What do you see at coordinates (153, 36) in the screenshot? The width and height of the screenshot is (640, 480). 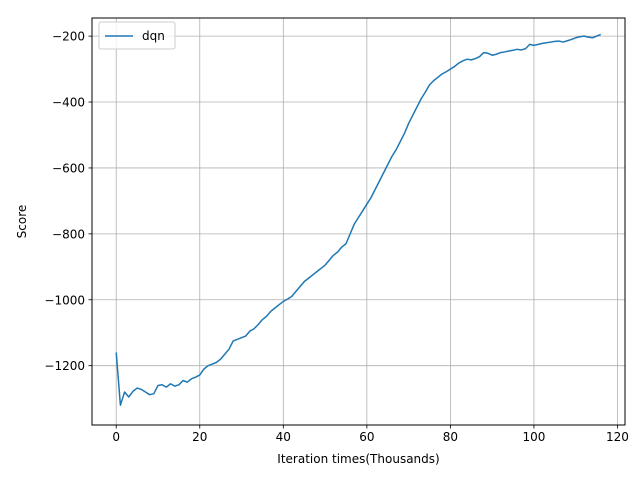 I see `legend-label-dqn: dqn` at bounding box center [153, 36].